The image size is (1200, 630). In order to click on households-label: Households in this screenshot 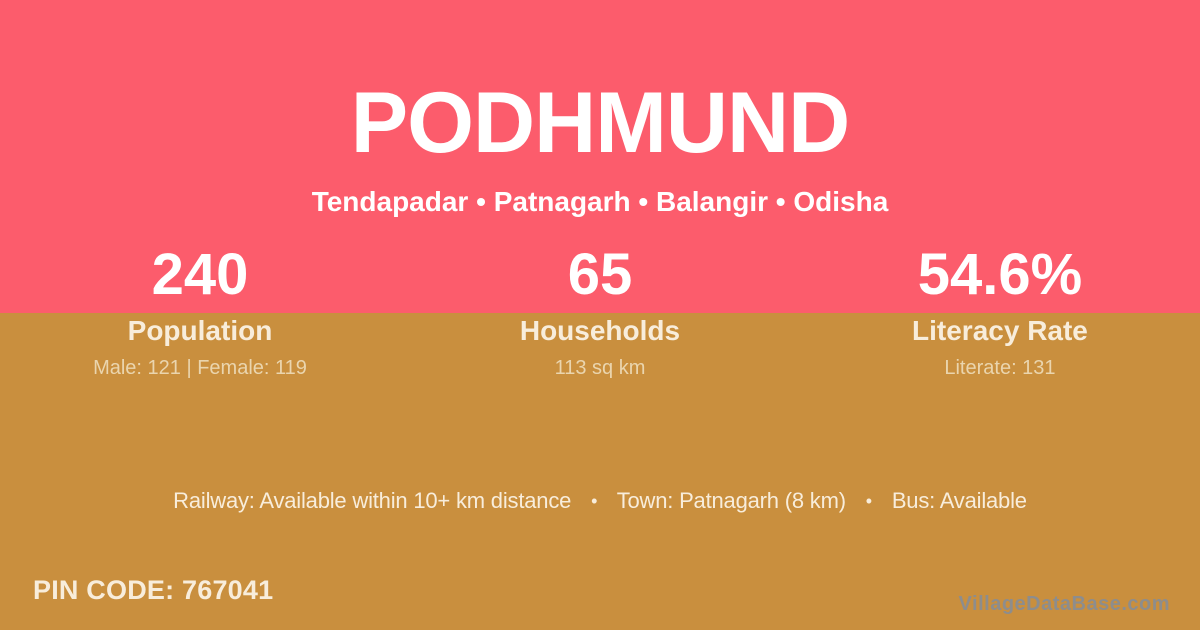, I will do `click(600, 330)`.